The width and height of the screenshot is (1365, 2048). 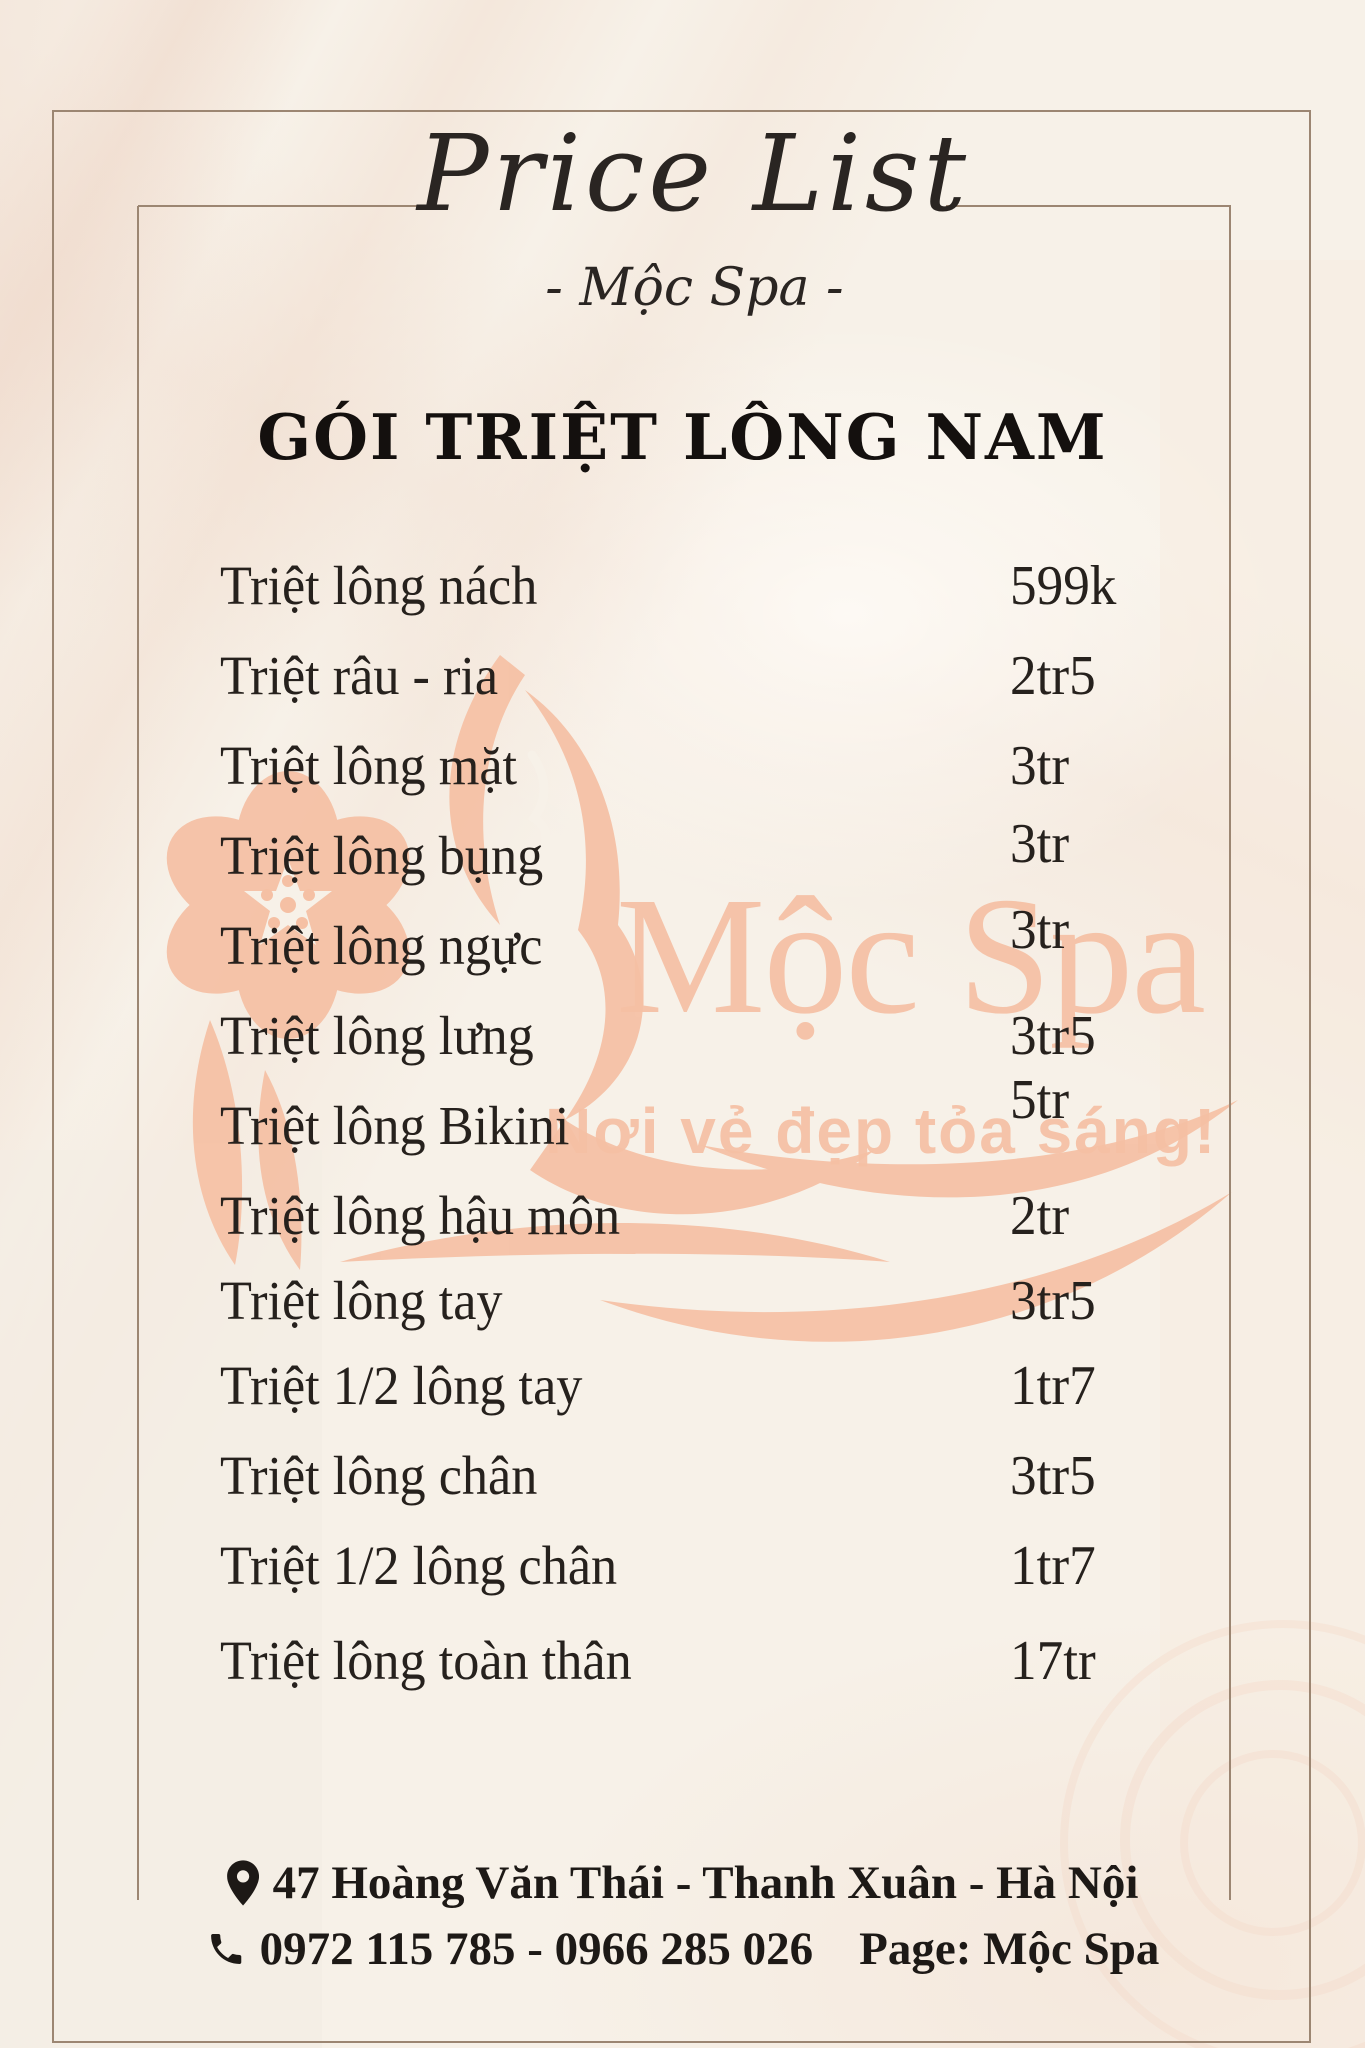 What do you see at coordinates (1053, 1661) in the screenshot?
I see `service-price: 17tr` at bounding box center [1053, 1661].